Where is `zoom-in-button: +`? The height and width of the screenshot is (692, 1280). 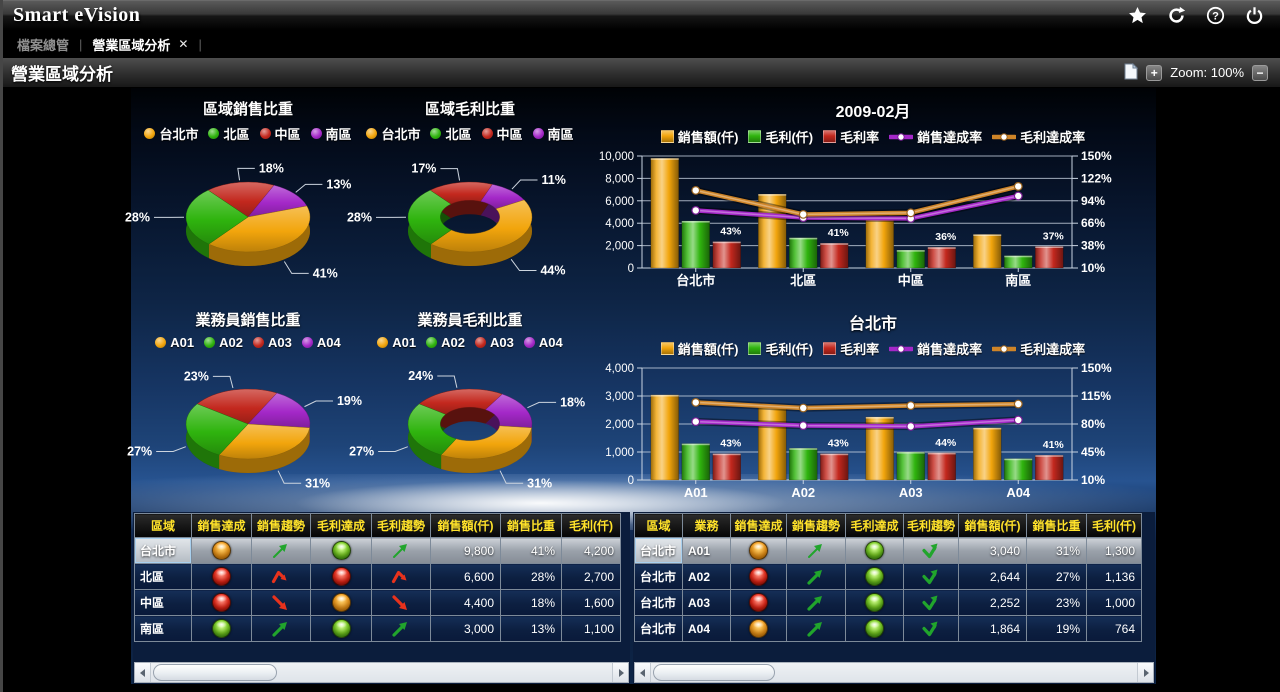
zoom-in-button: + is located at coordinates (1154, 72).